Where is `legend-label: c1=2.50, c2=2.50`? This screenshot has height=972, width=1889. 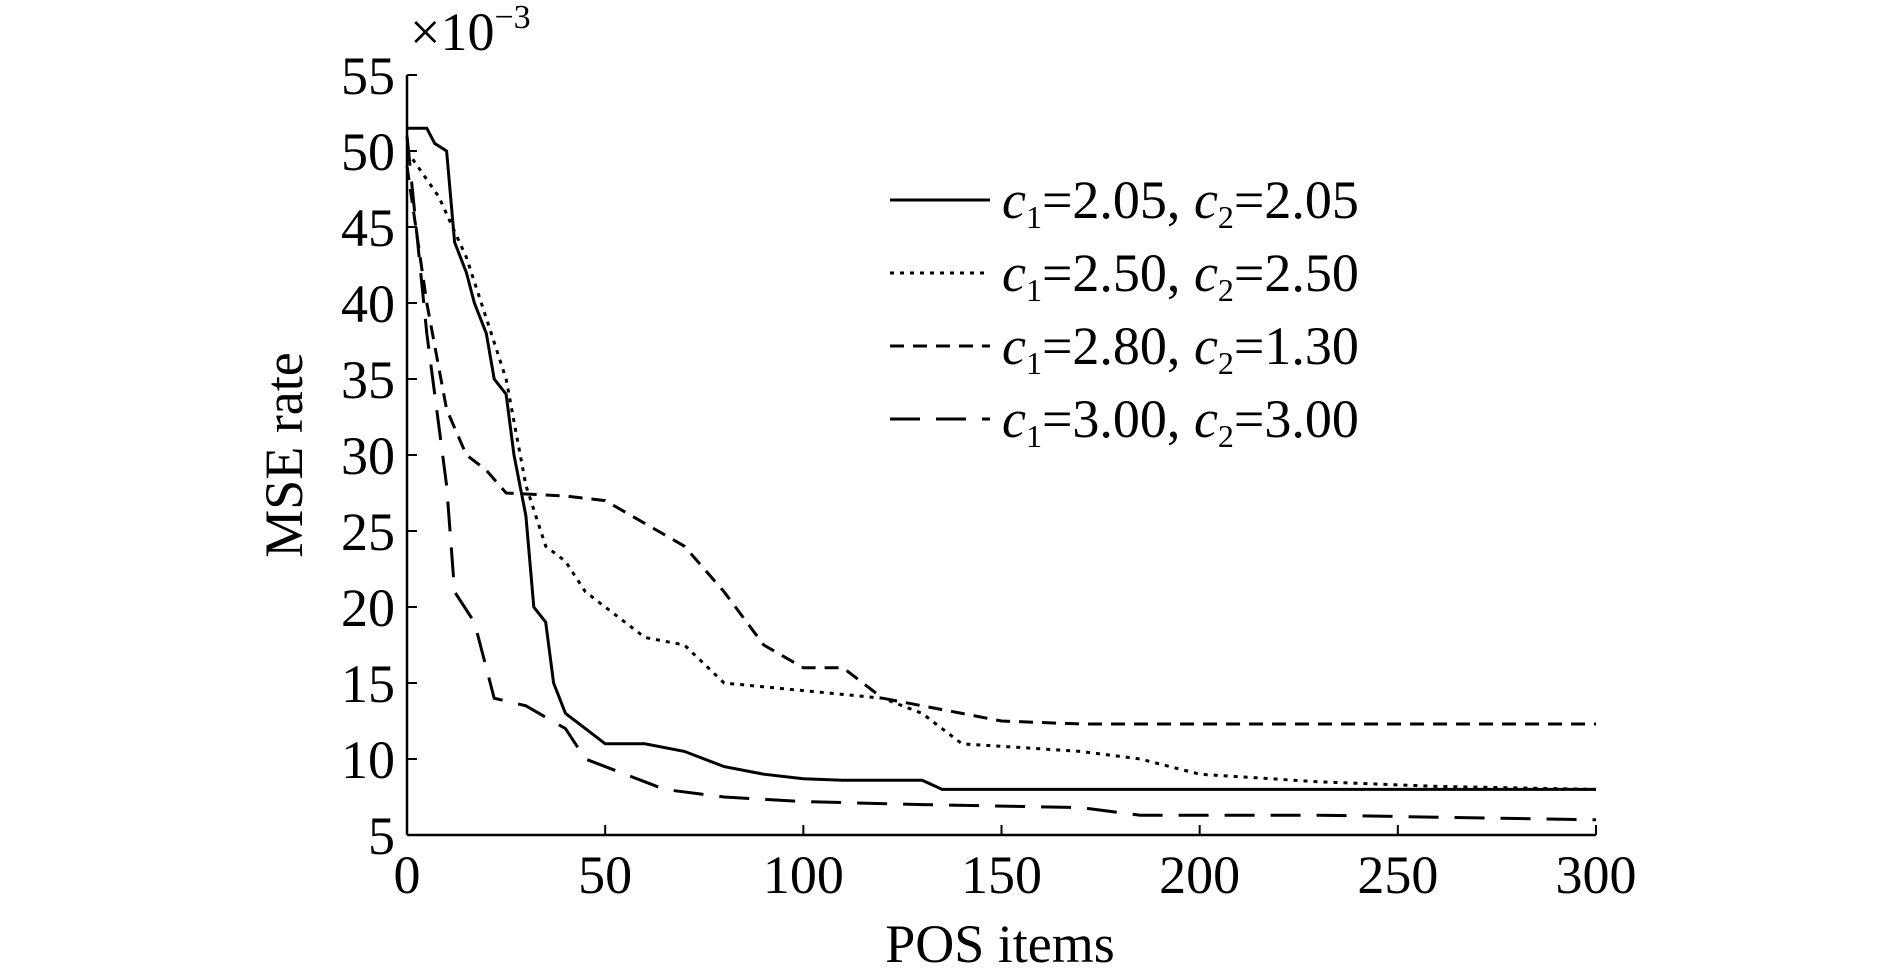
legend-label: c1=2.50, c2=2.50 is located at coordinates (1180, 275).